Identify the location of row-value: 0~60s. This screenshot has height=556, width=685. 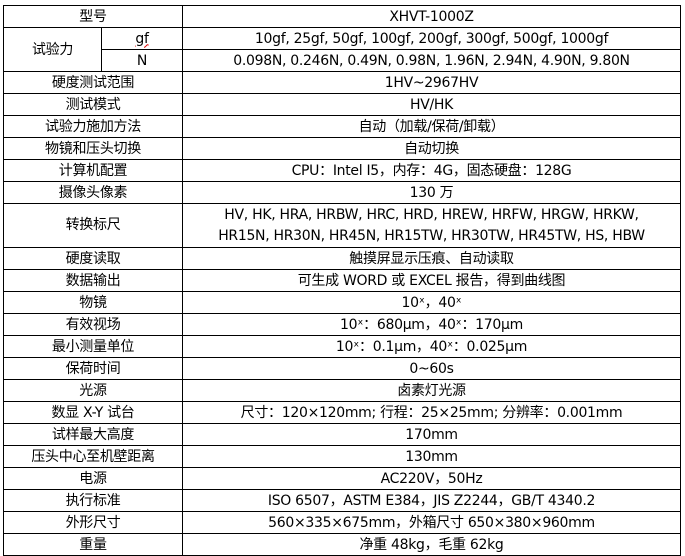
(431, 368).